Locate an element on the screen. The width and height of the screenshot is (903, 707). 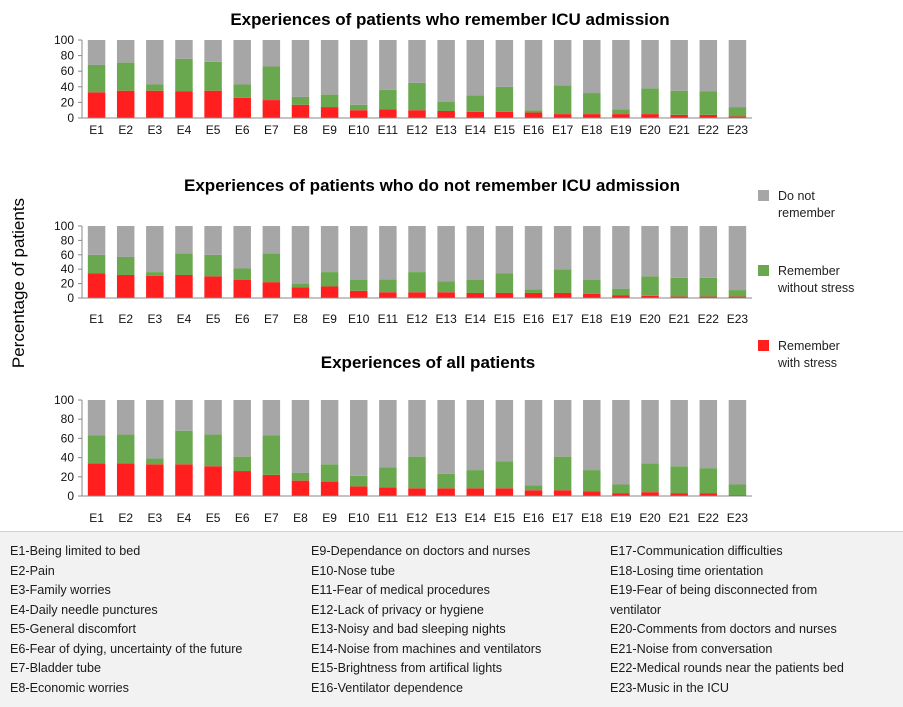
bar-without-stress-e14 is located at coordinates (475, 103).